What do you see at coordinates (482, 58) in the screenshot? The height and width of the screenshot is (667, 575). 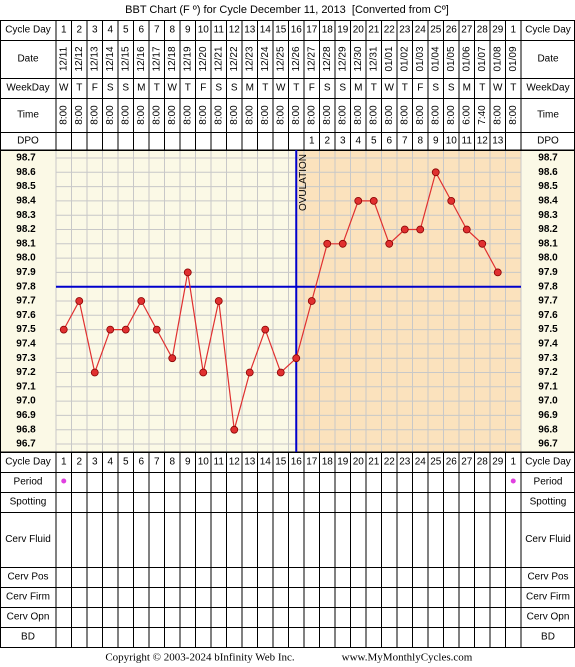 I see `date: 01/07` at bounding box center [482, 58].